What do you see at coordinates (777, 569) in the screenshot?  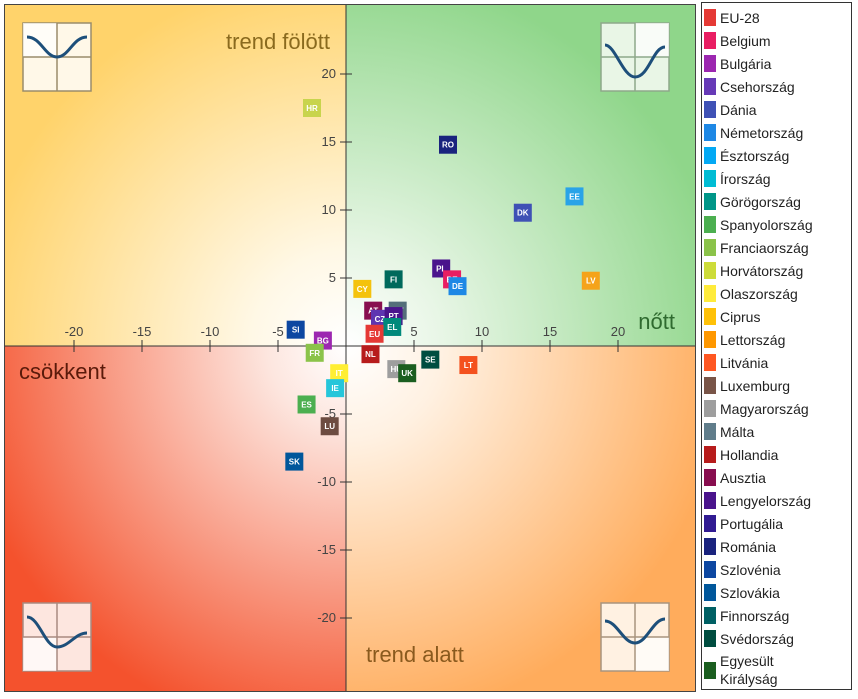 I see `legend-item: Szlovénia` at bounding box center [777, 569].